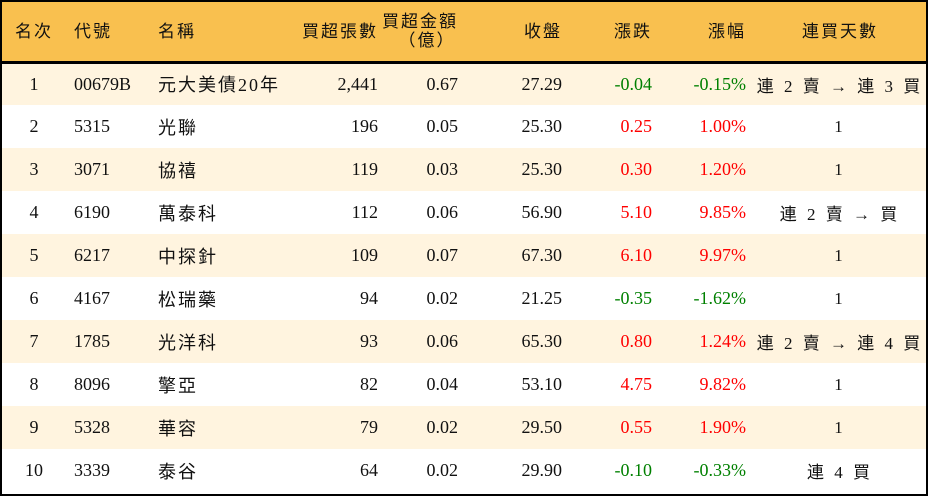 Image resolution: width=928 pixels, height=496 pixels. I want to click on cell-code: 5328, so click(92, 427).